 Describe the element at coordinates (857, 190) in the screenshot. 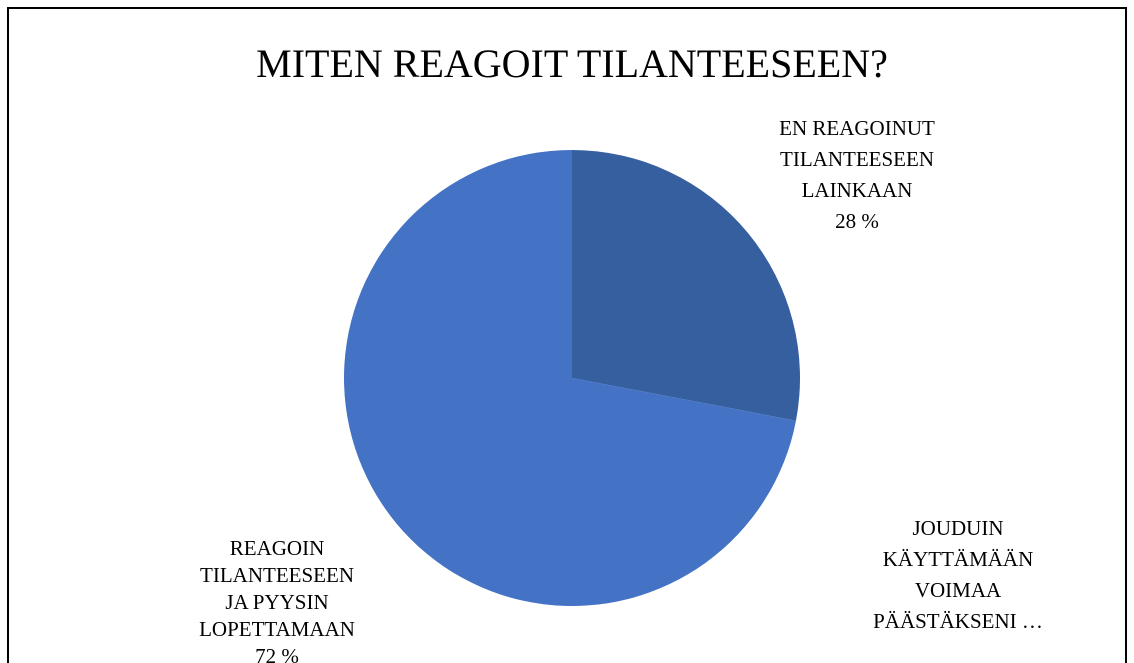

I see `label-line: LAINKAAN` at that location.